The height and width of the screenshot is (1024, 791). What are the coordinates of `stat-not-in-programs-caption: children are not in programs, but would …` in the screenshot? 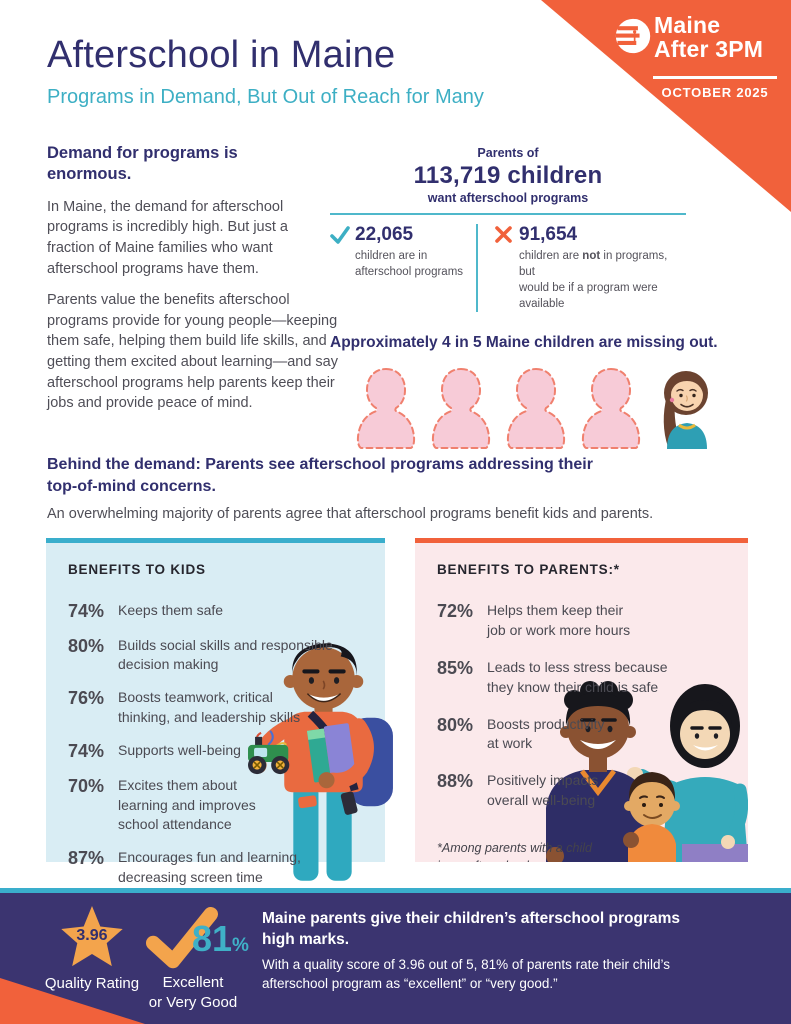 It's located at (593, 280).